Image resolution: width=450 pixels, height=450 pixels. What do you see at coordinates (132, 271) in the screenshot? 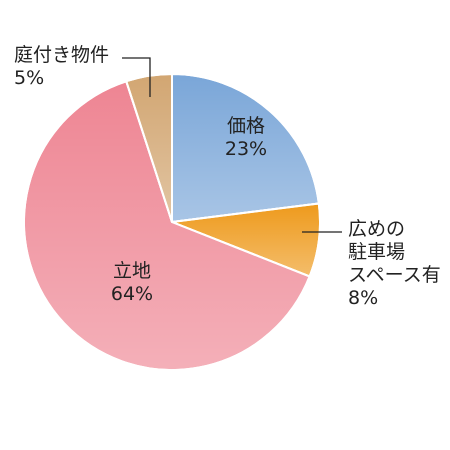
I see `category-label: 立地` at bounding box center [132, 271].